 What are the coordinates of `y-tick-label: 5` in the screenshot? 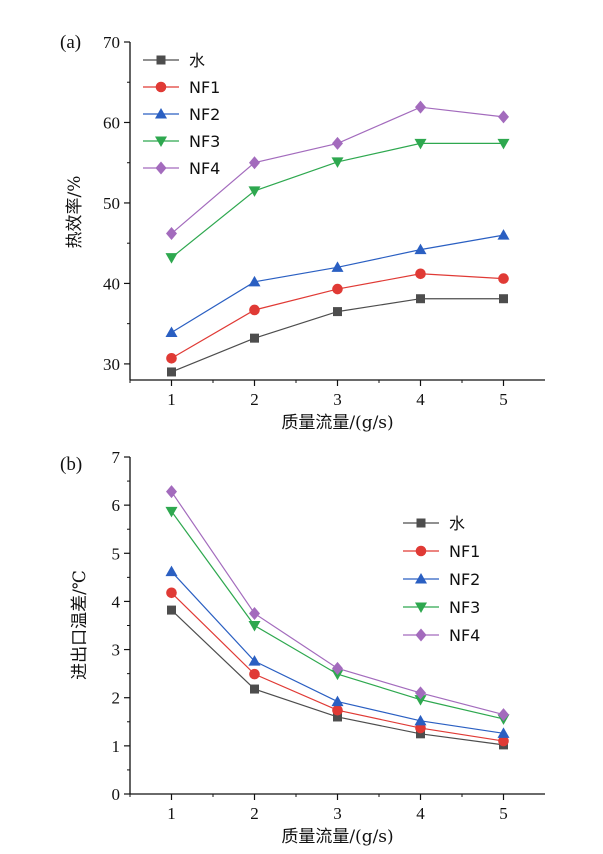 It's located at (116, 553).